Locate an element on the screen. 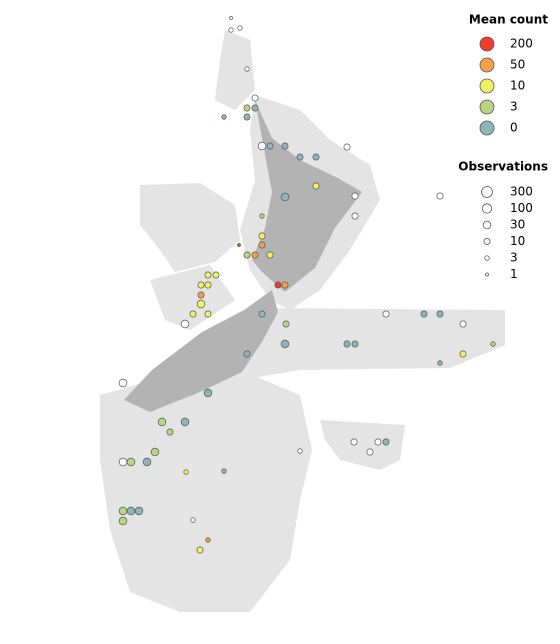 This screenshot has width=560, height=644. legend-title: Observations is located at coordinates (503, 167).